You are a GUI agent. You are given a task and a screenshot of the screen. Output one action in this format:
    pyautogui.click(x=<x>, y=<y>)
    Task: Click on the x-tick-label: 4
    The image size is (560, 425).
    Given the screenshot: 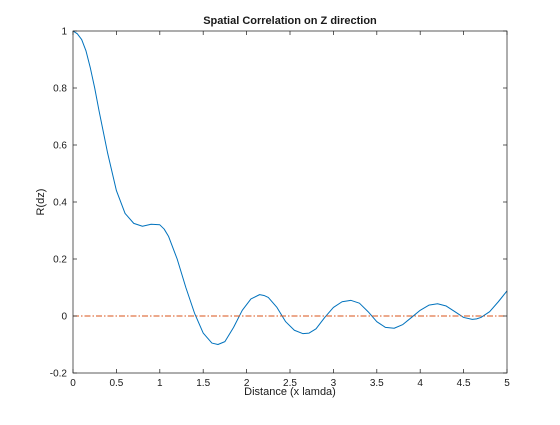 What is the action you would take?
    pyautogui.click(x=420, y=383)
    